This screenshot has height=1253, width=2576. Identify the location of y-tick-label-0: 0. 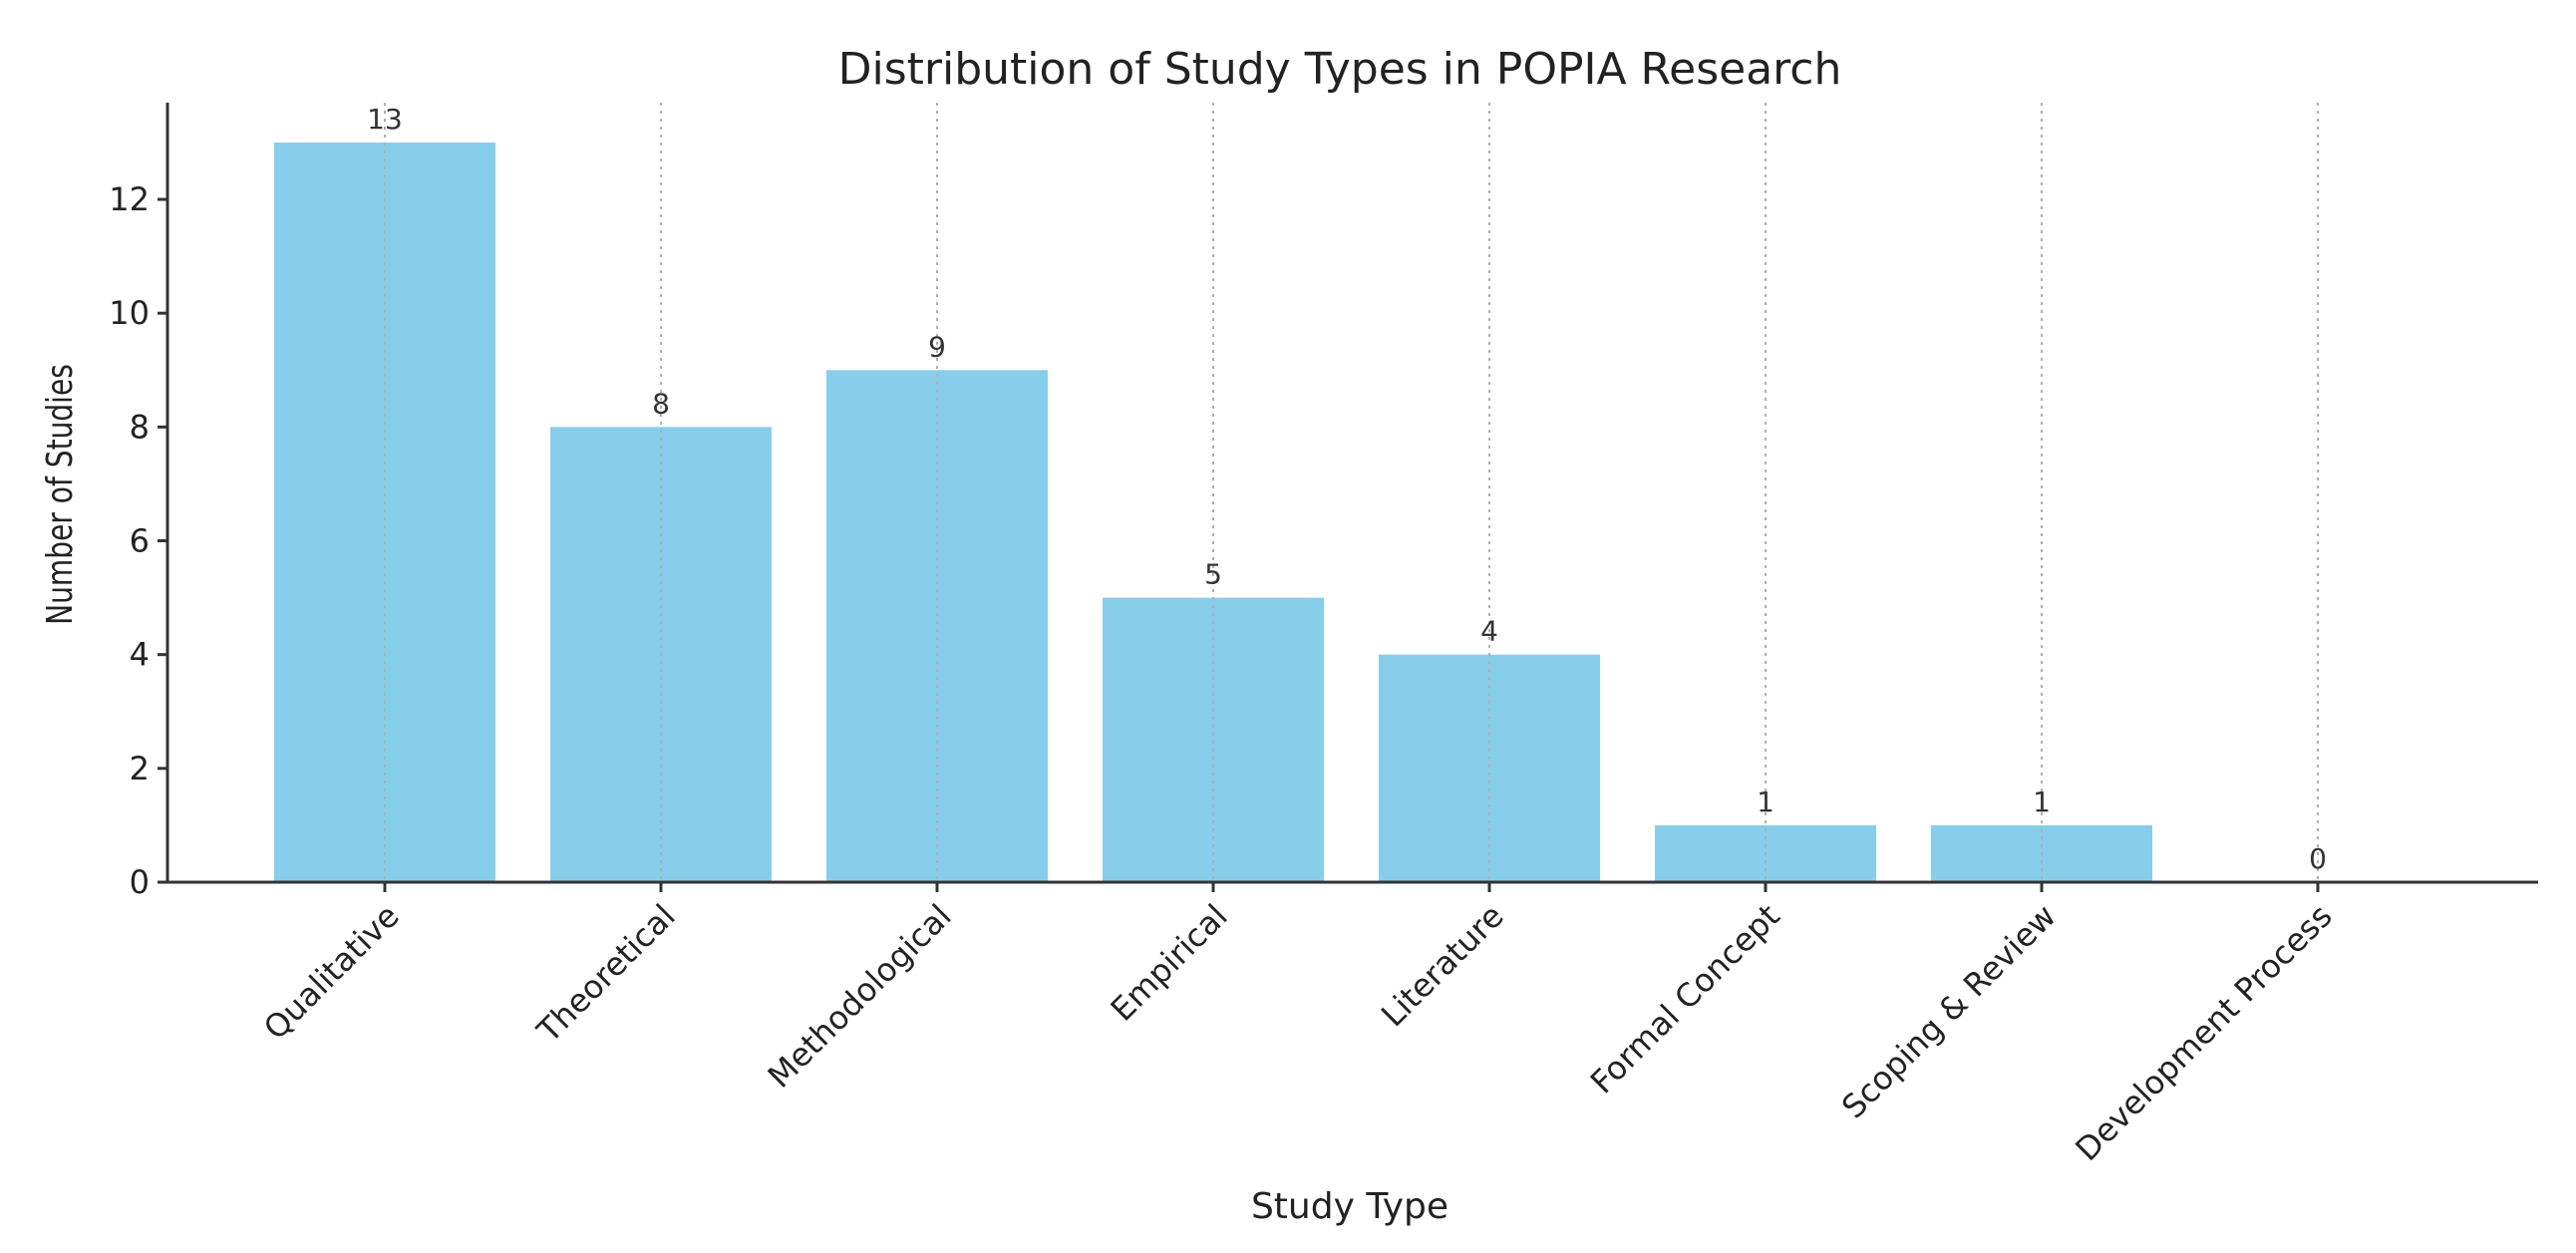
(140, 882).